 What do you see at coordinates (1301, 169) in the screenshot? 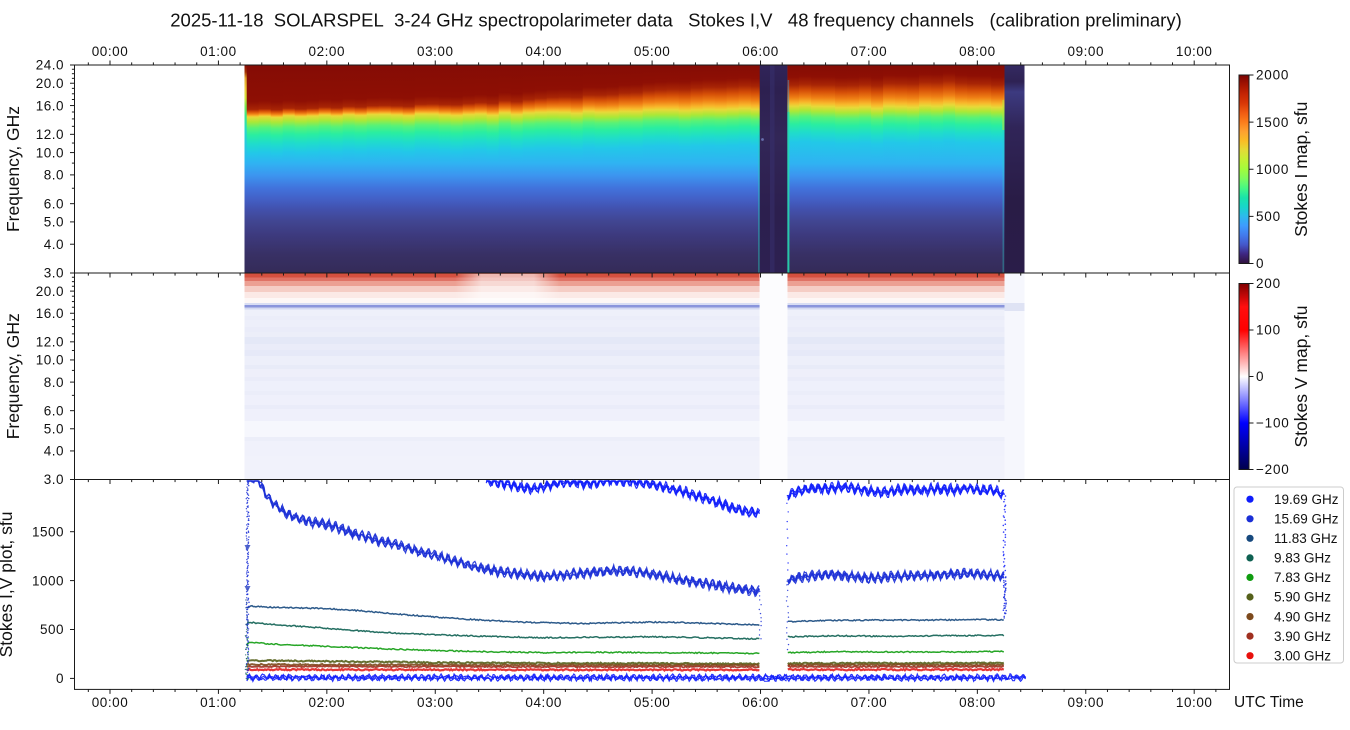
I see `svg-text: Stokes I map, sfu` at bounding box center [1301, 169].